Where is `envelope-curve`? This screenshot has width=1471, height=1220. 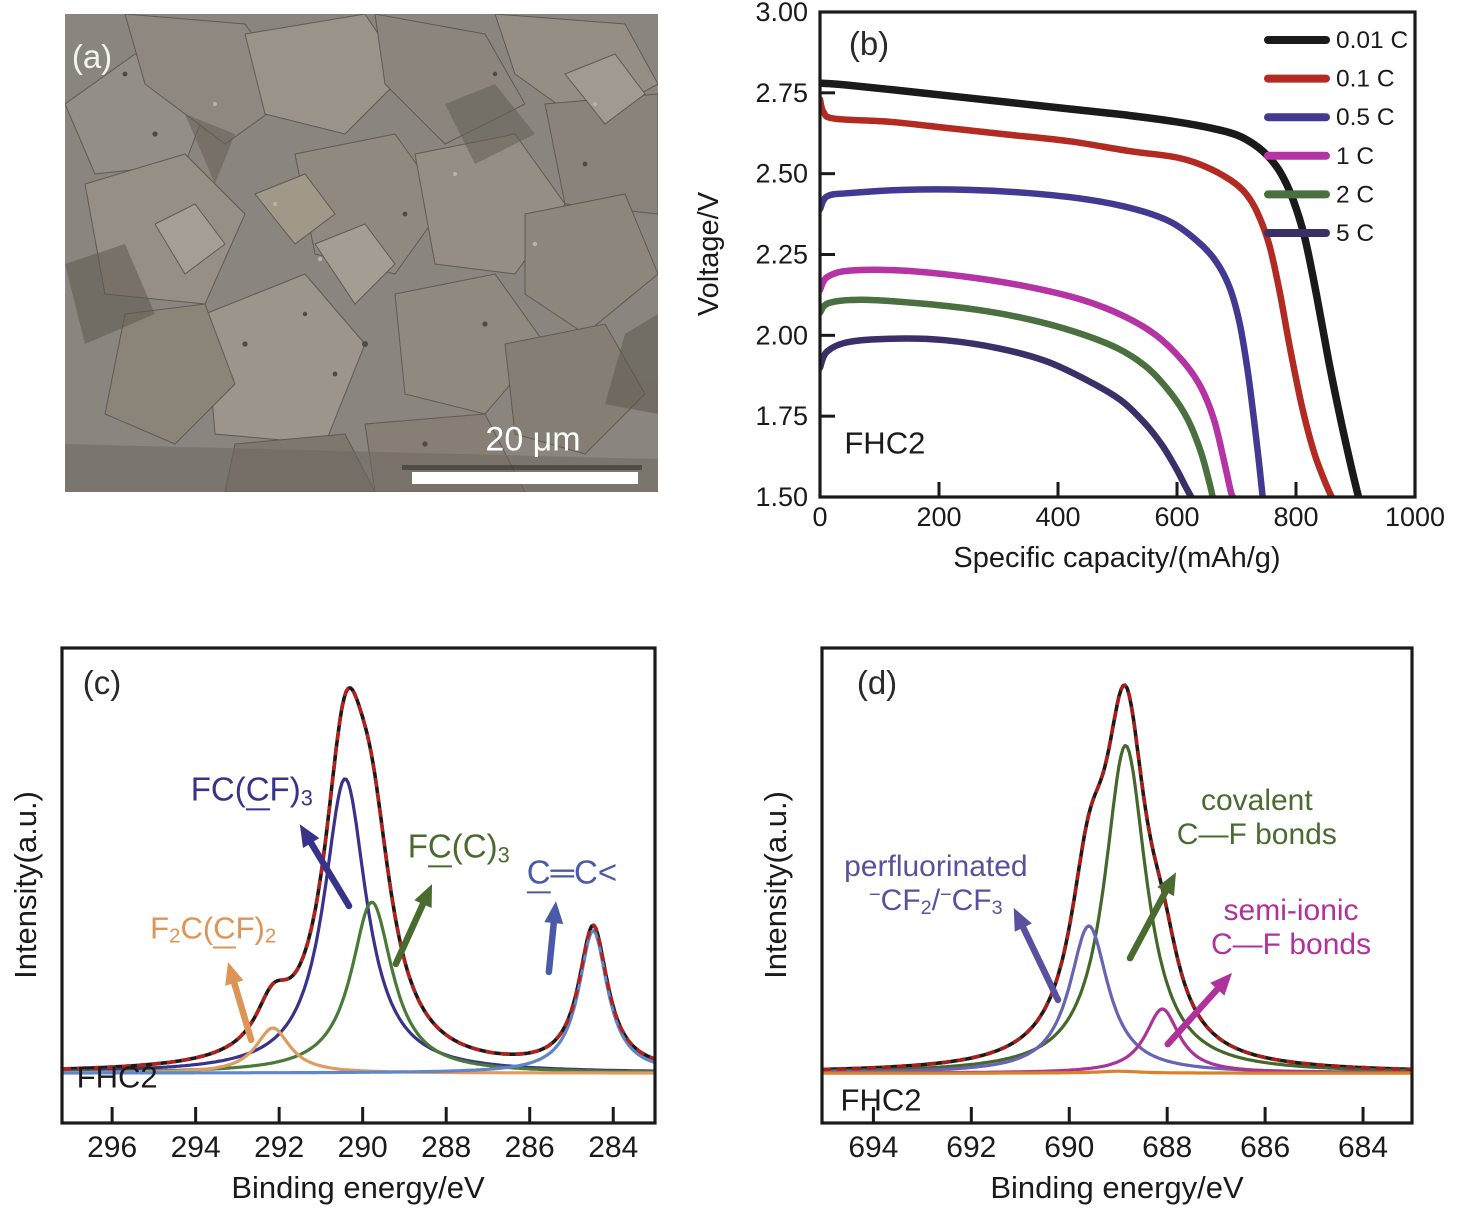
envelope-curve is located at coordinates (1116, 877).